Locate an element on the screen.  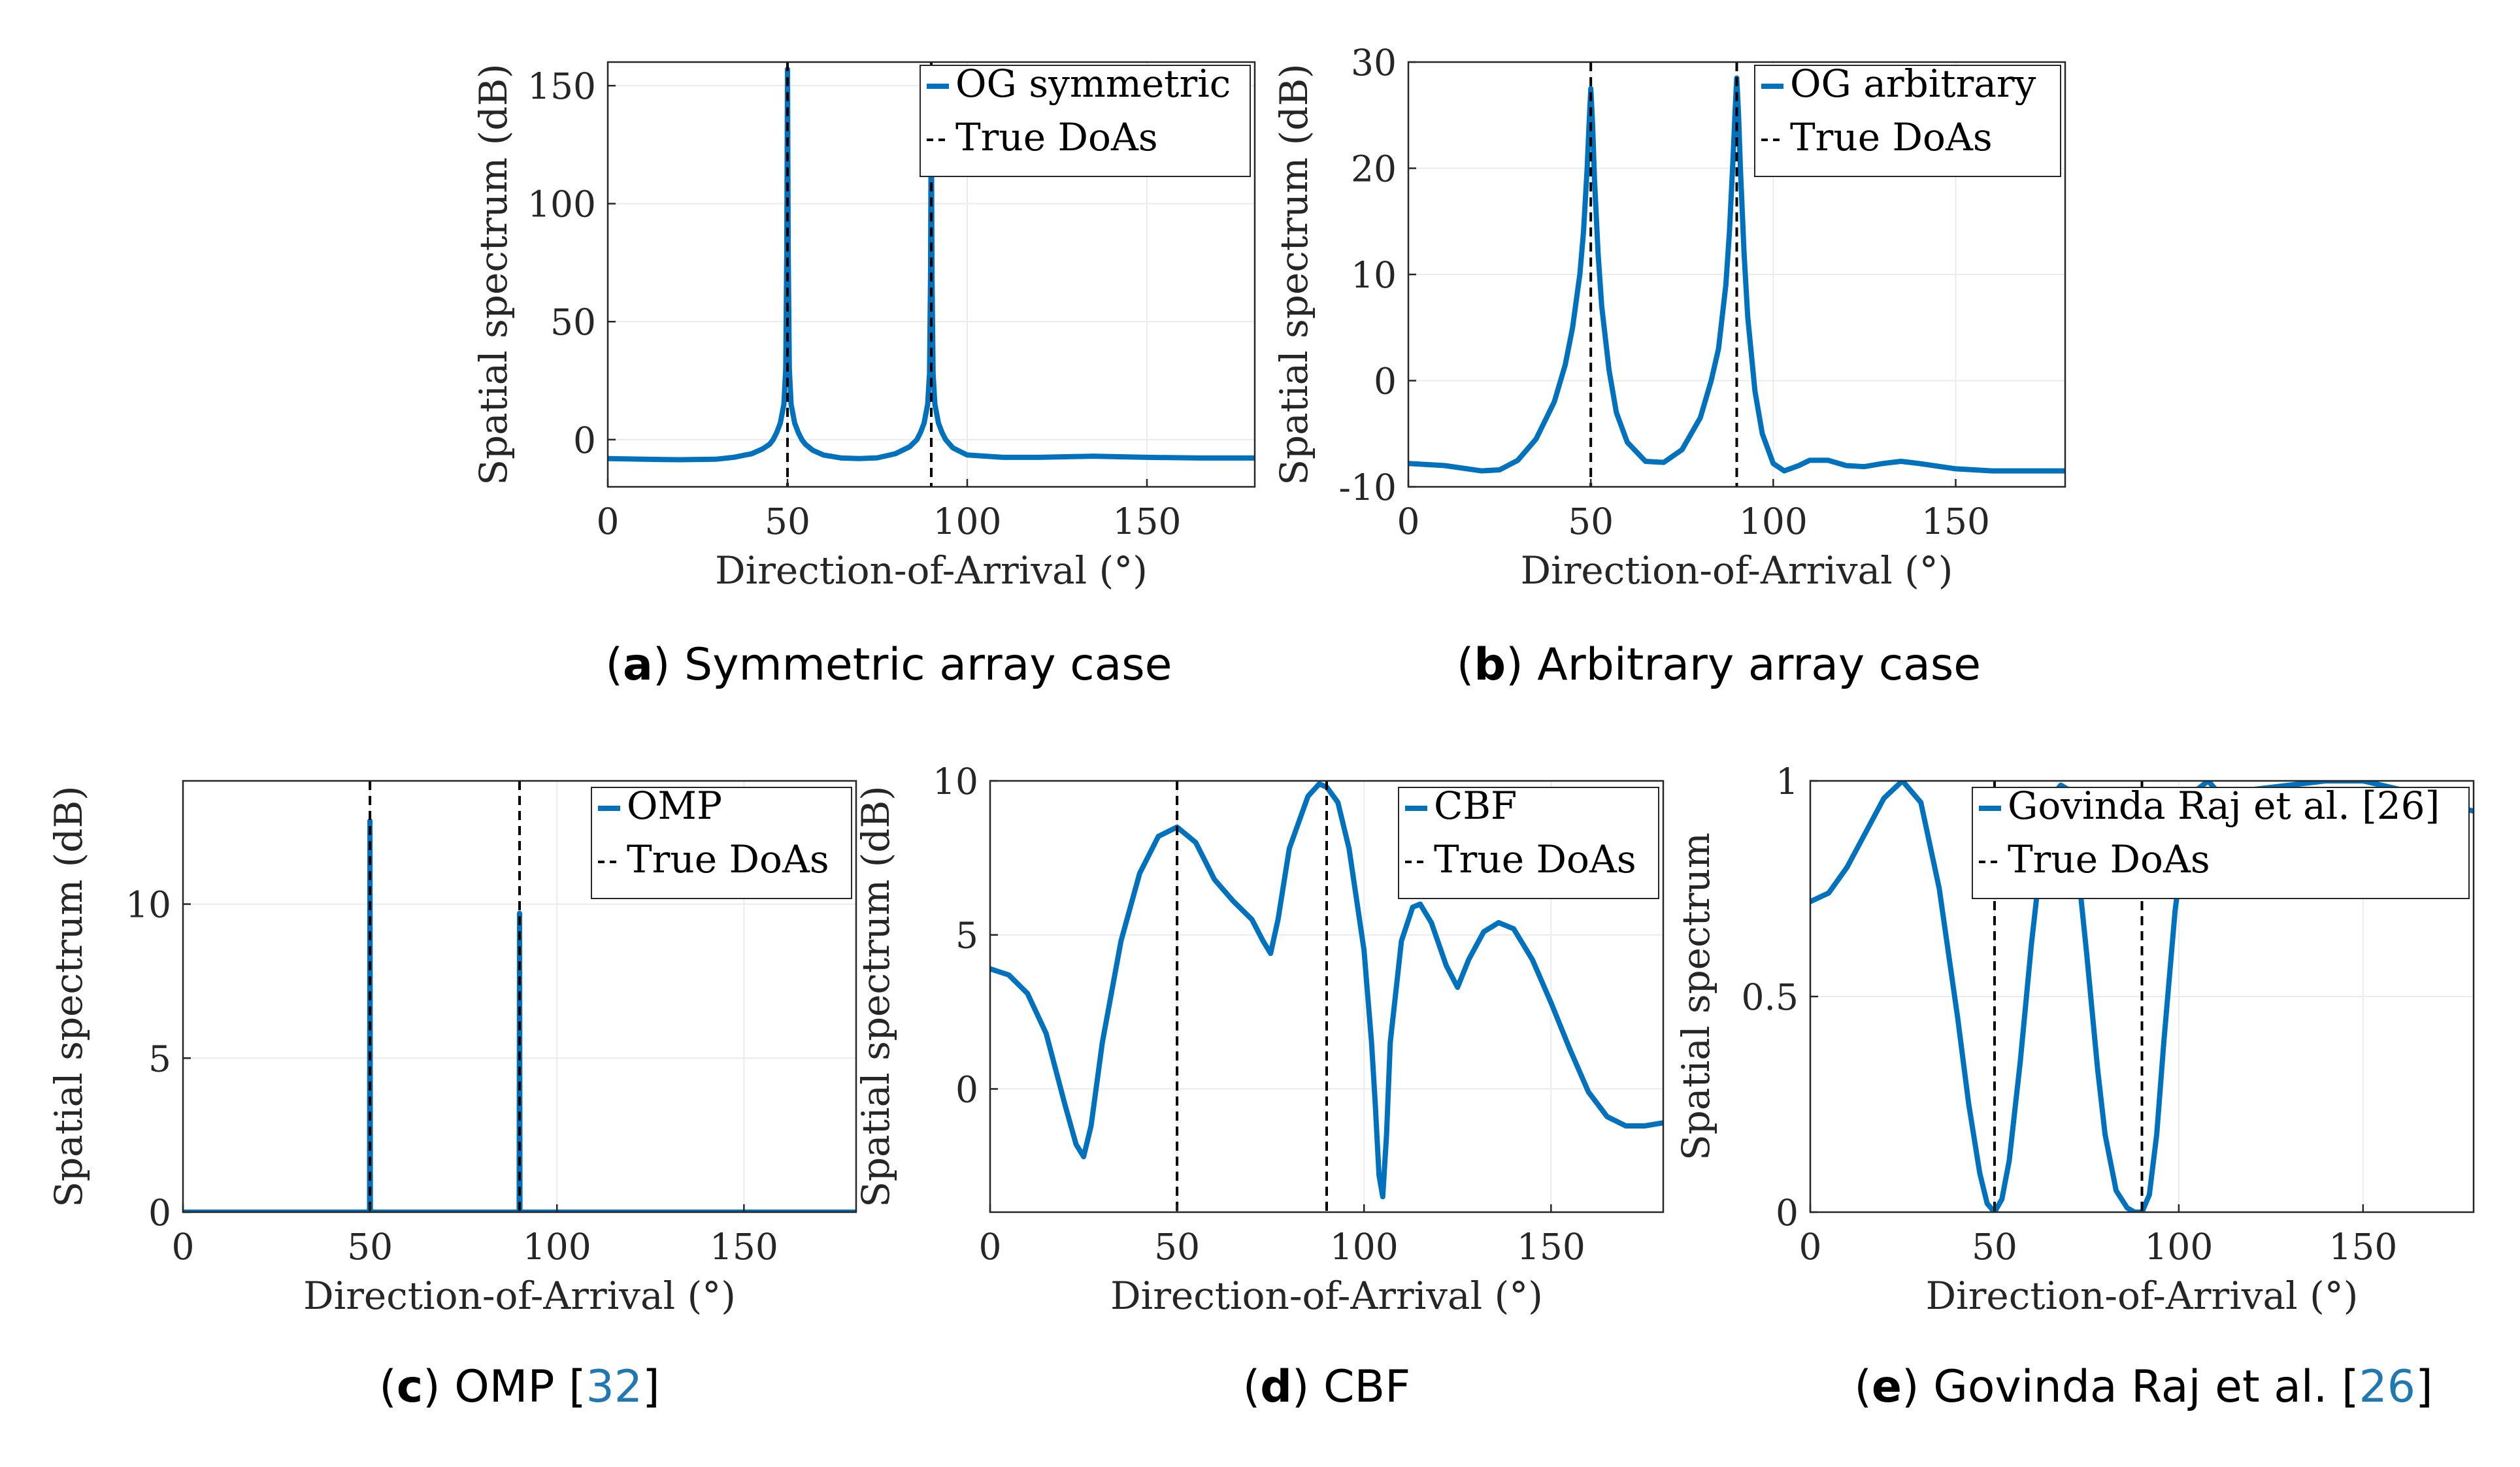
legend: OMP True DoAs is located at coordinates (721, 841).